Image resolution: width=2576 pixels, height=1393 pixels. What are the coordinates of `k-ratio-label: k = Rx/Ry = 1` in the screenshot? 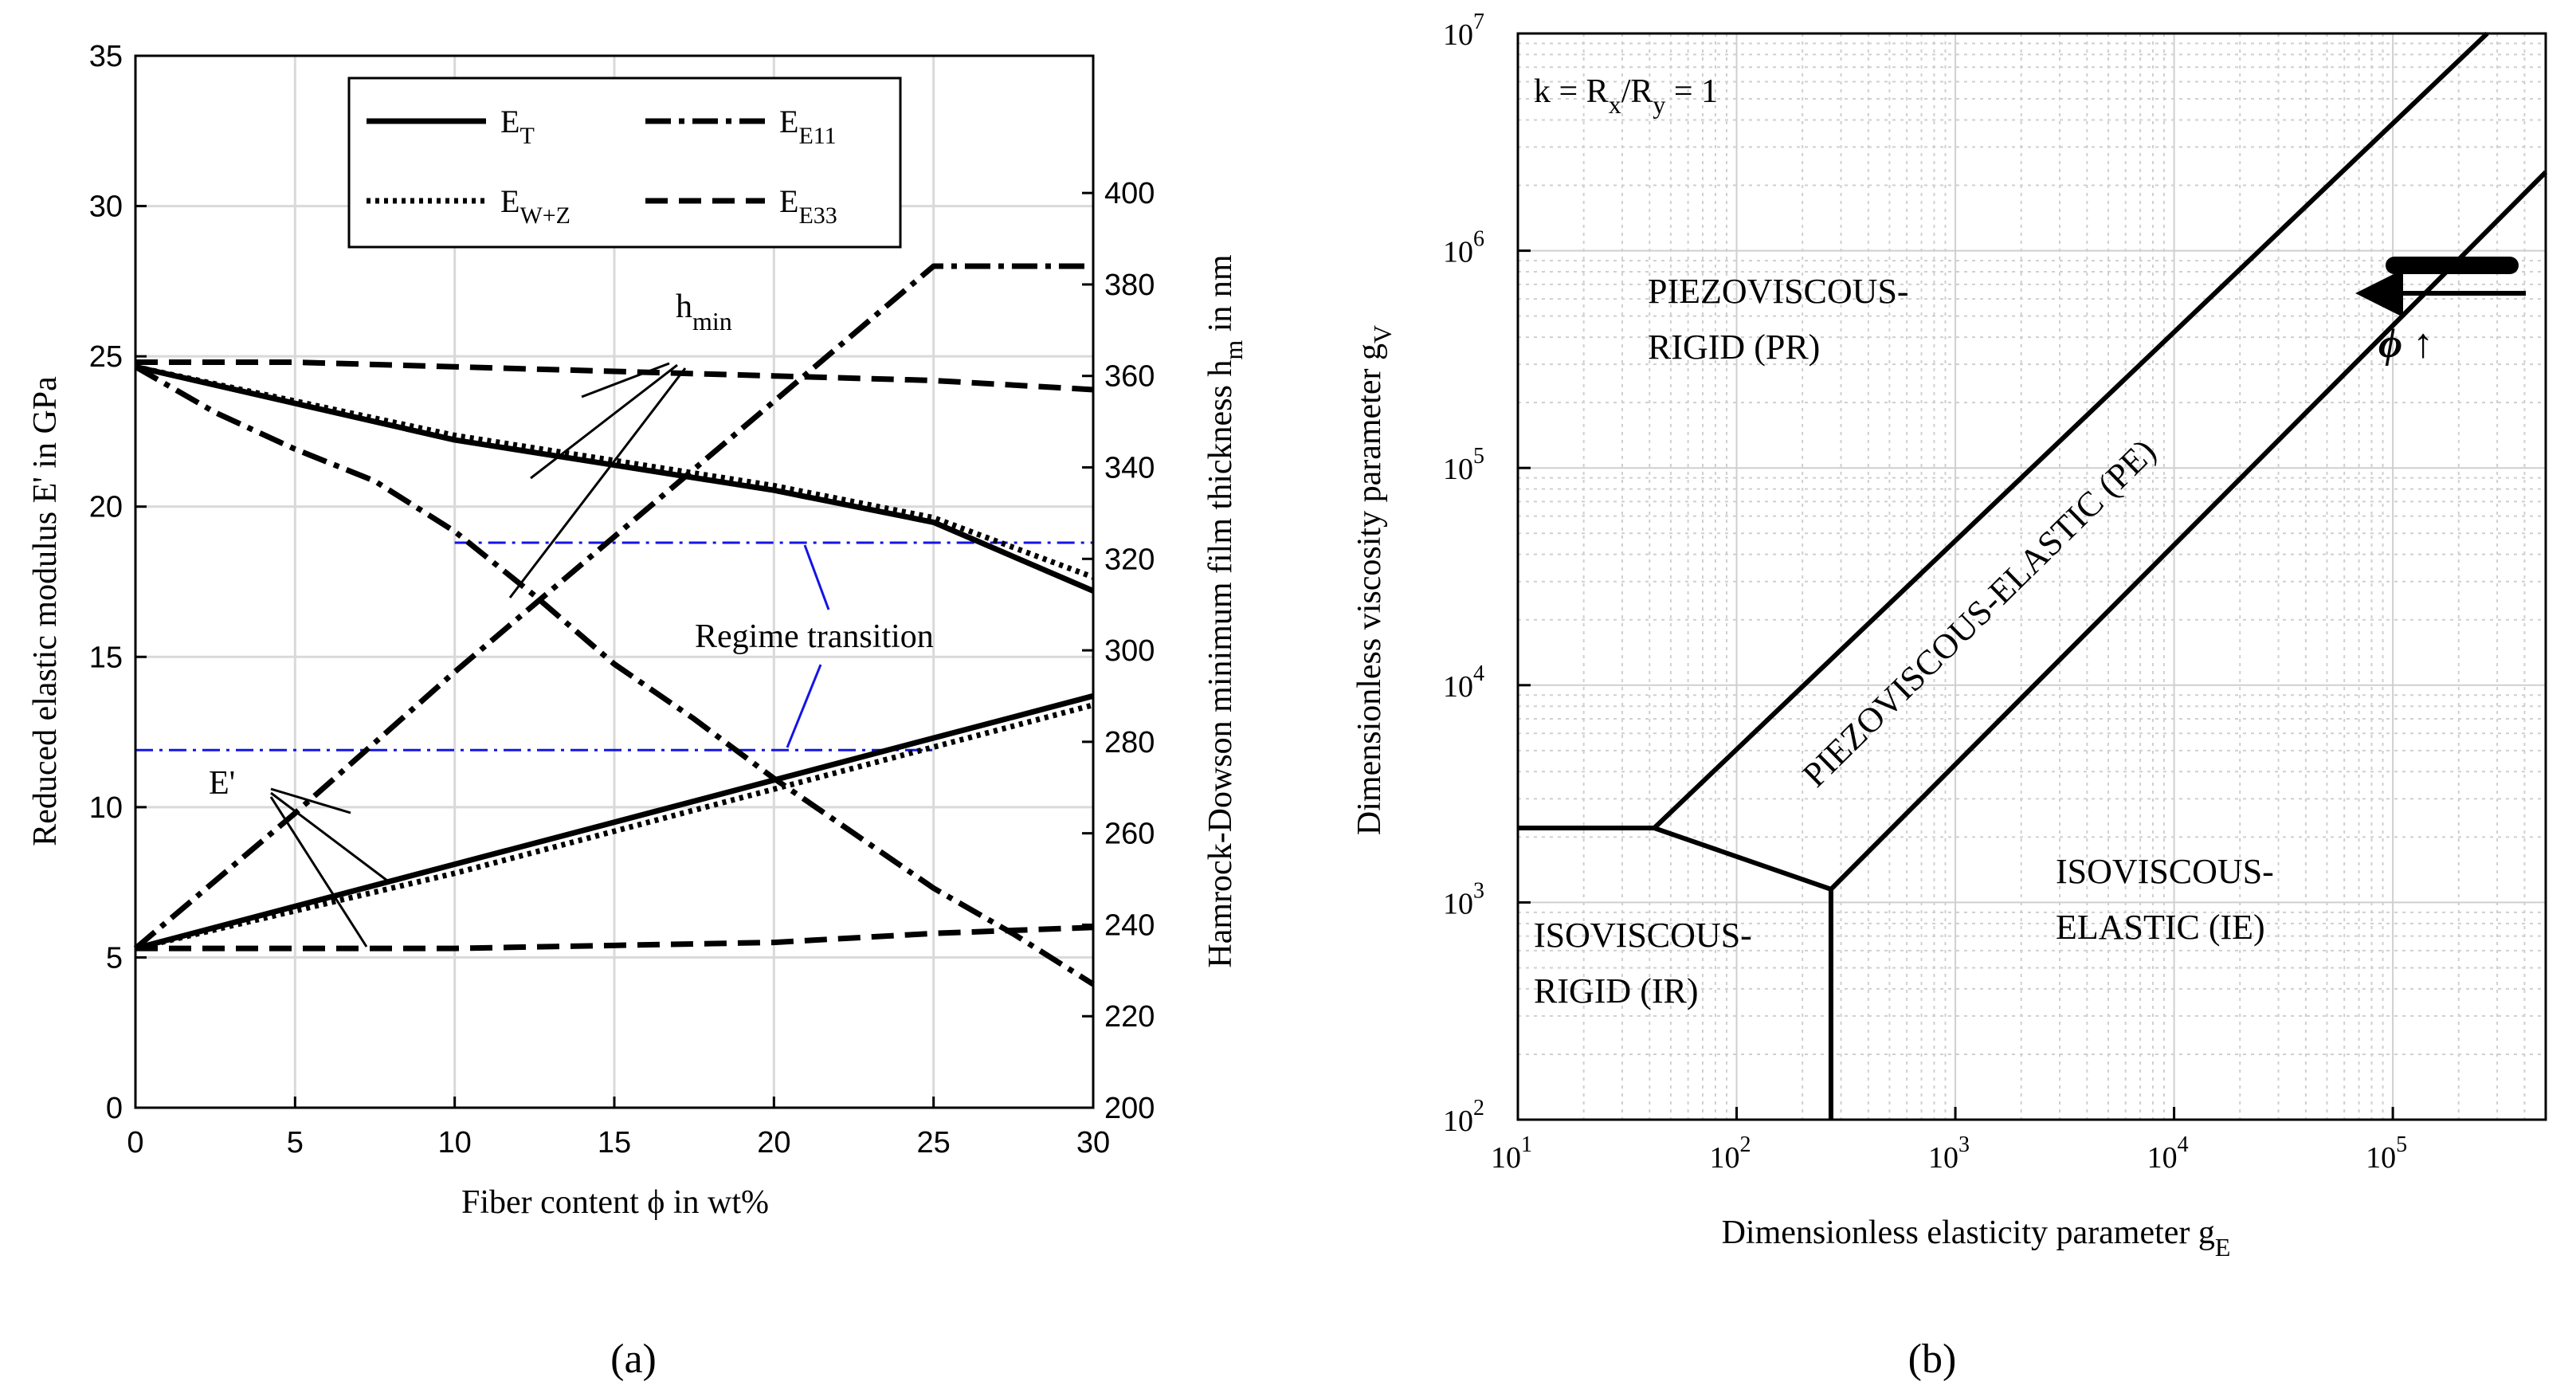 It's located at (1626, 96).